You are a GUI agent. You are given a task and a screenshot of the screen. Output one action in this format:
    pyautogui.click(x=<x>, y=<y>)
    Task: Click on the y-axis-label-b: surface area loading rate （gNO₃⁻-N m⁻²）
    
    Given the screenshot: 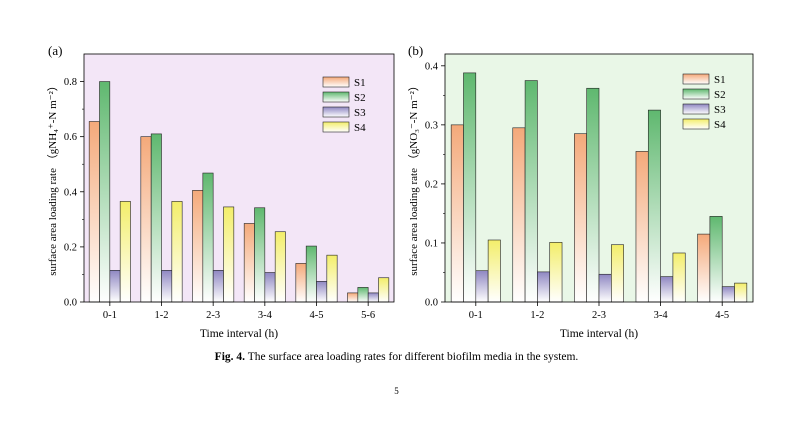 What is the action you would take?
    pyautogui.click(x=413, y=178)
    